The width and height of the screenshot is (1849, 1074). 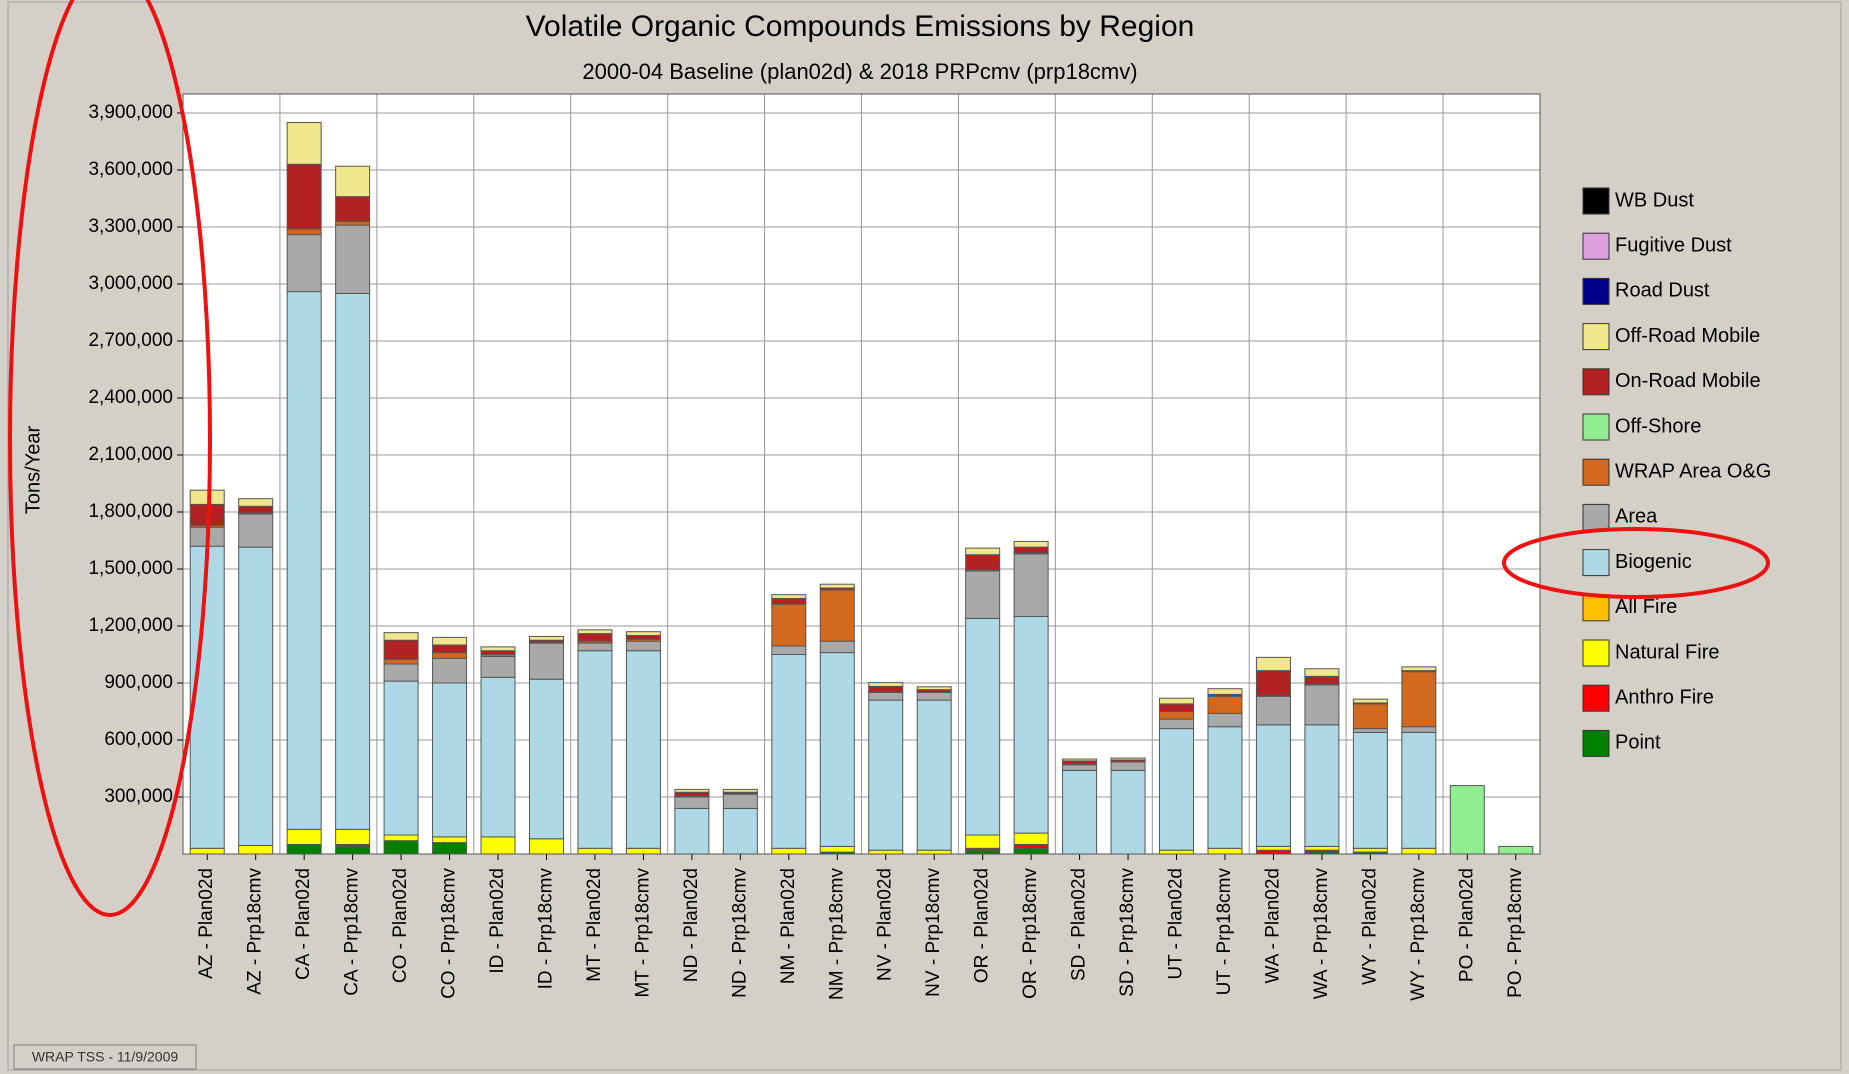 I want to click on x-tick-label: NV - Prp18cmv, so click(x=933, y=932).